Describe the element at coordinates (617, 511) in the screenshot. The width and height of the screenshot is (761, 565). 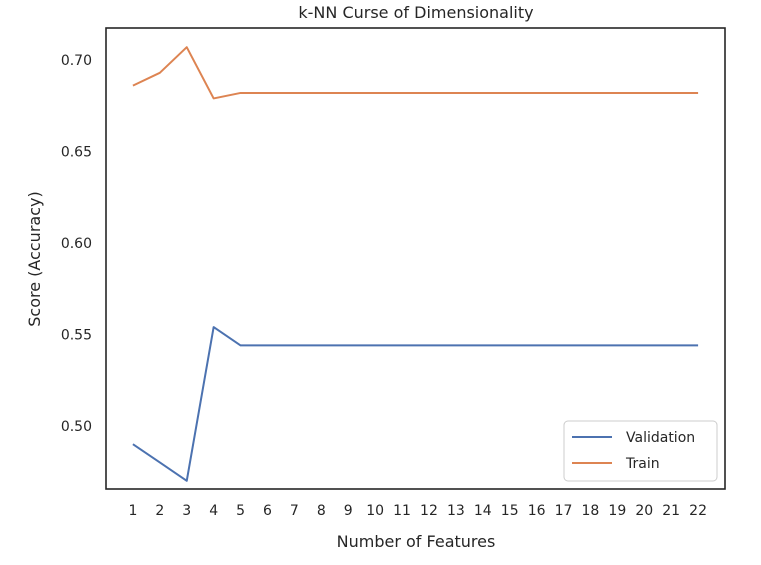
I see `x-tick-label: 19` at that location.